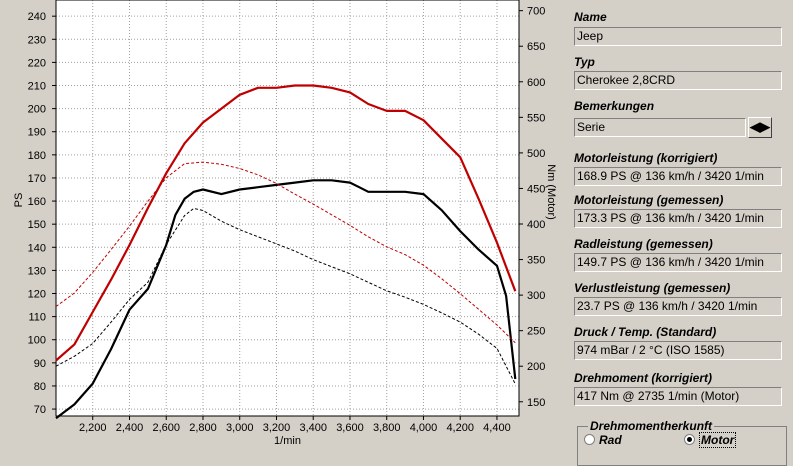  Describe the element at coordinates (718, 440) in the screenshot. I see `radio-motor-label: Motor` at that location.